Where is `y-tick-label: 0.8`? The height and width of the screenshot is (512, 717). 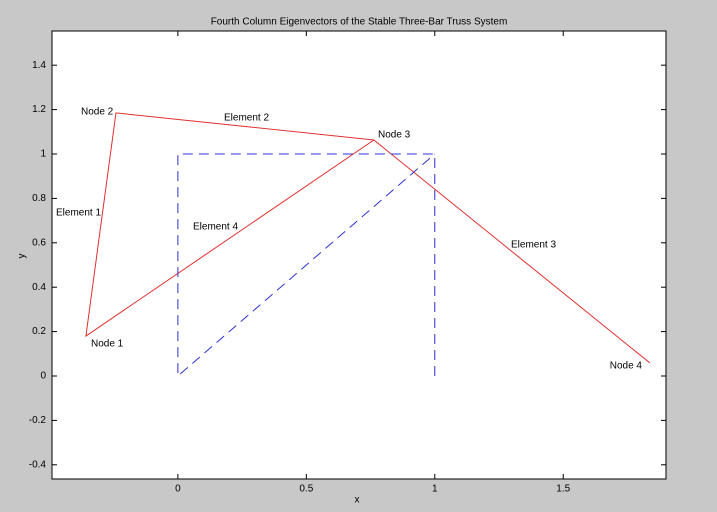 y-tick-label: 0.8 is located at coordinates (39, 198).